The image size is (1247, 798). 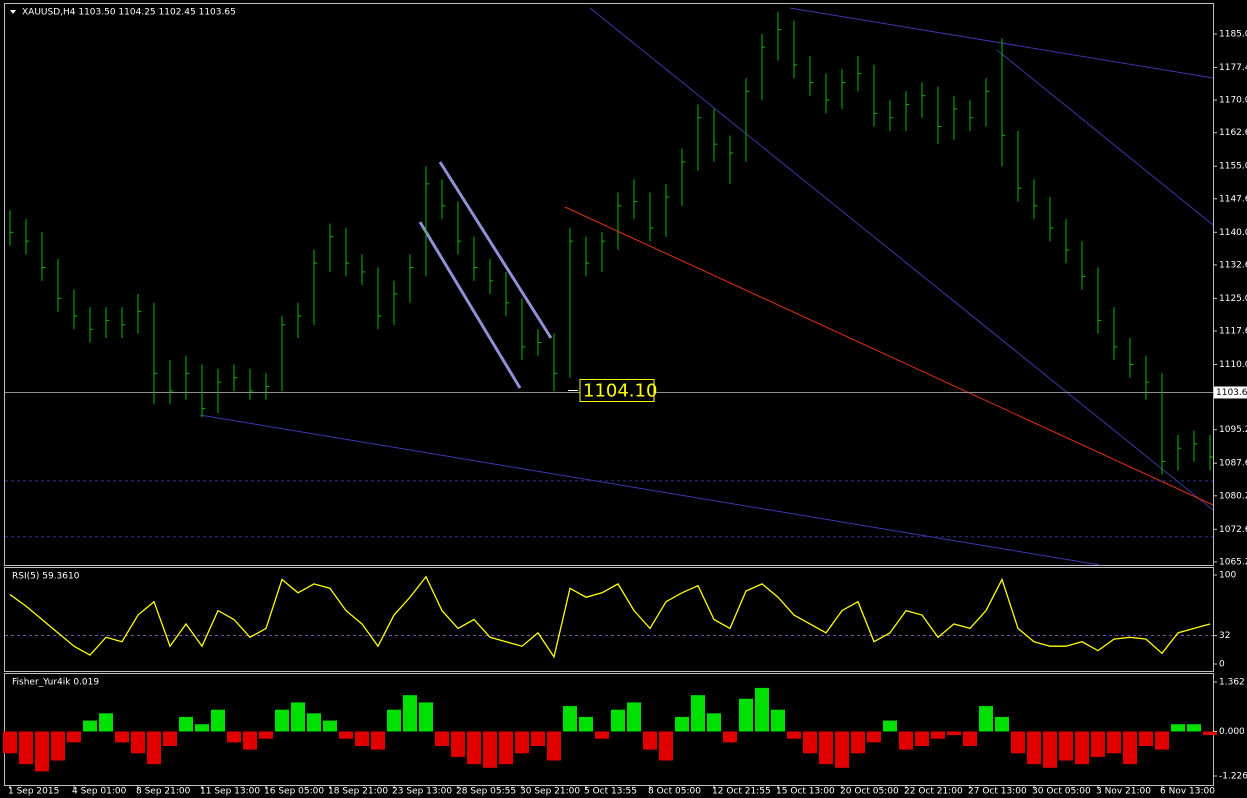 What do you see at coordinates (1233, 332) in the screenshot?
I see `y-tick-label: 1117.6` at bounding box center [1233, 332].